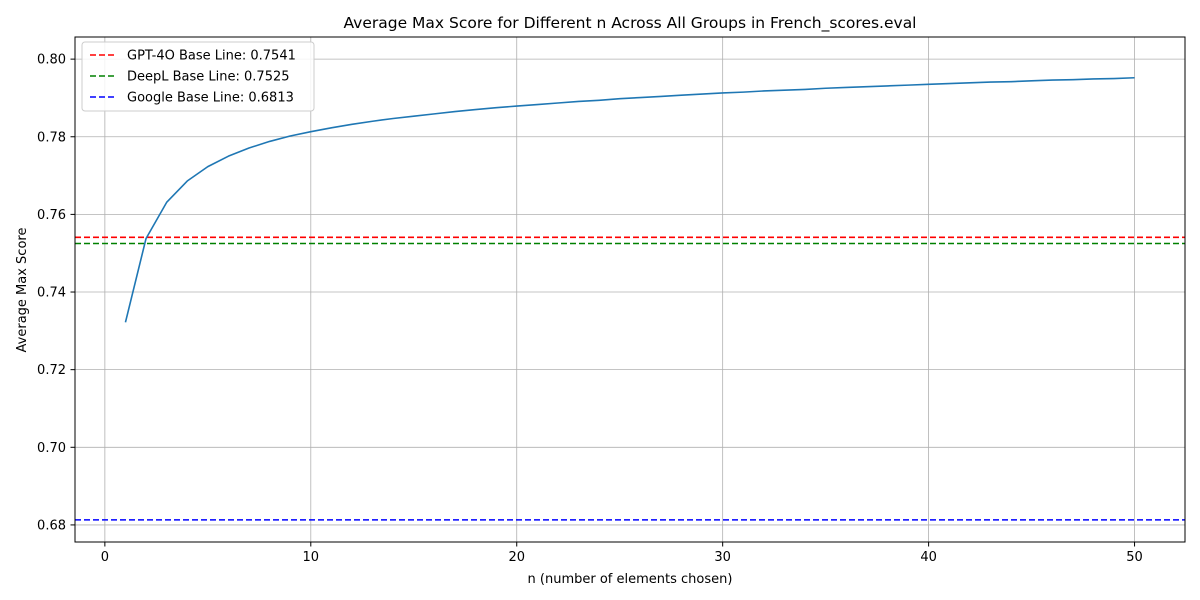 The width and height of the screenshot is (1200, 600). I want to click on y-tick-label: 0.78, so click(51, 137).